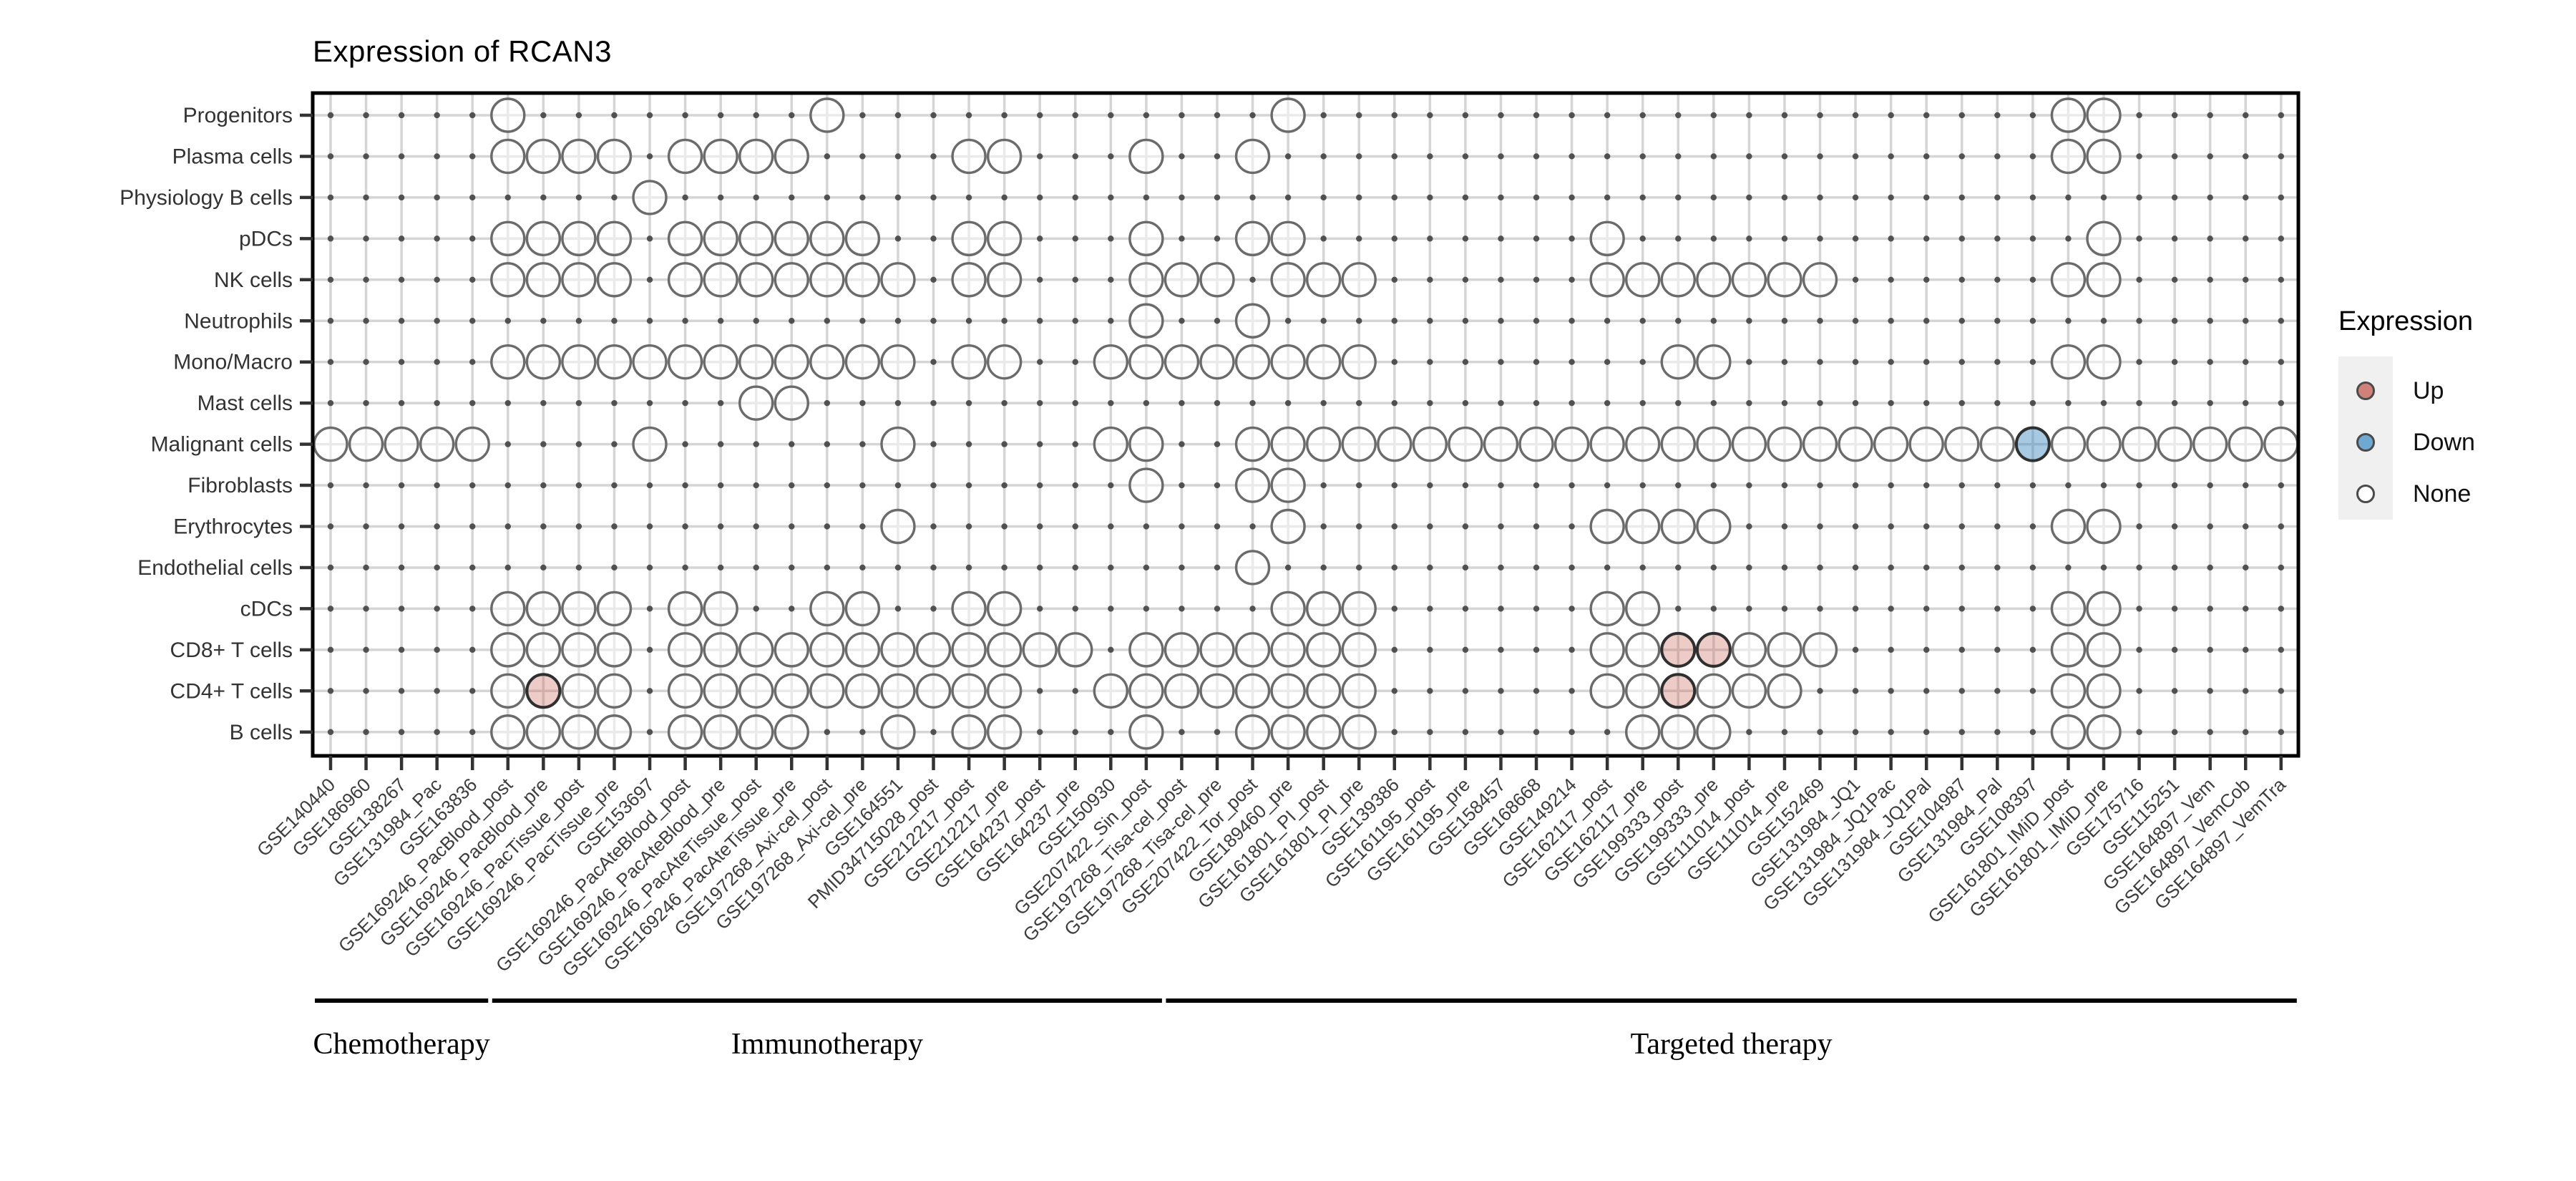 This screenshot has height=1181, width=2576. What do you see at coordinates (2365, 442) in the screenshot?
I see `legend-down-icon` at bounding box center [2365, 442].